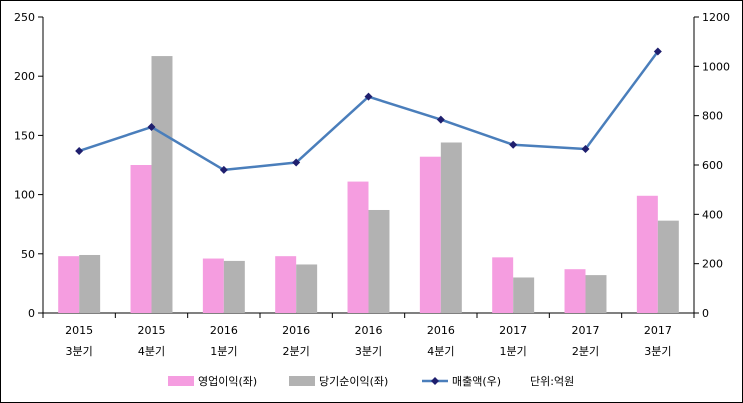  What do you see at coordinates (705, 313) in the screenshot?
I see `right-tick-label: 0` at bounding box center [705, 313].